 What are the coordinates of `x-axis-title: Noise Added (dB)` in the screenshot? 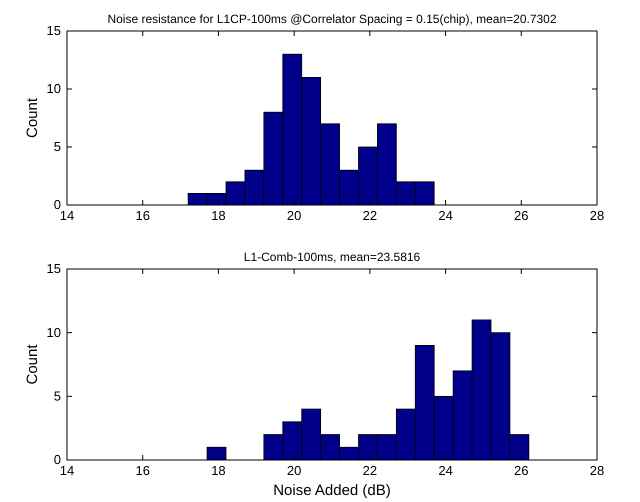 It's located at (332, 490).